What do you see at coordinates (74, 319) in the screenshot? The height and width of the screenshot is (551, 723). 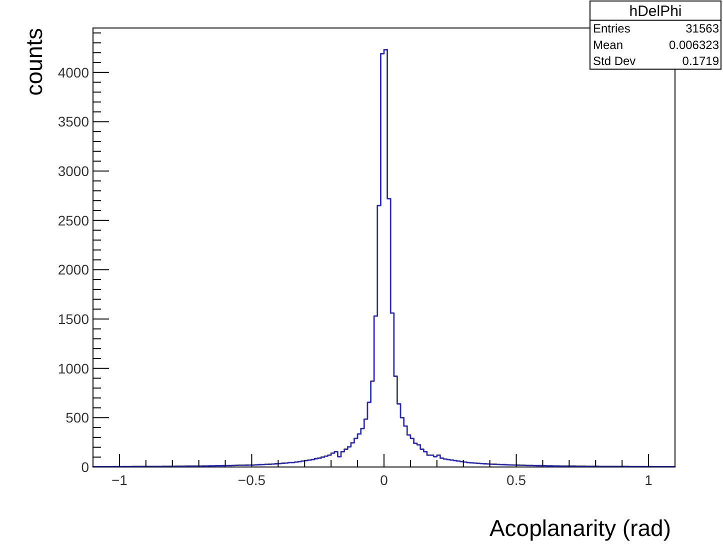 I see `y-tick-label: 1500` at bounding box center [74, 319].